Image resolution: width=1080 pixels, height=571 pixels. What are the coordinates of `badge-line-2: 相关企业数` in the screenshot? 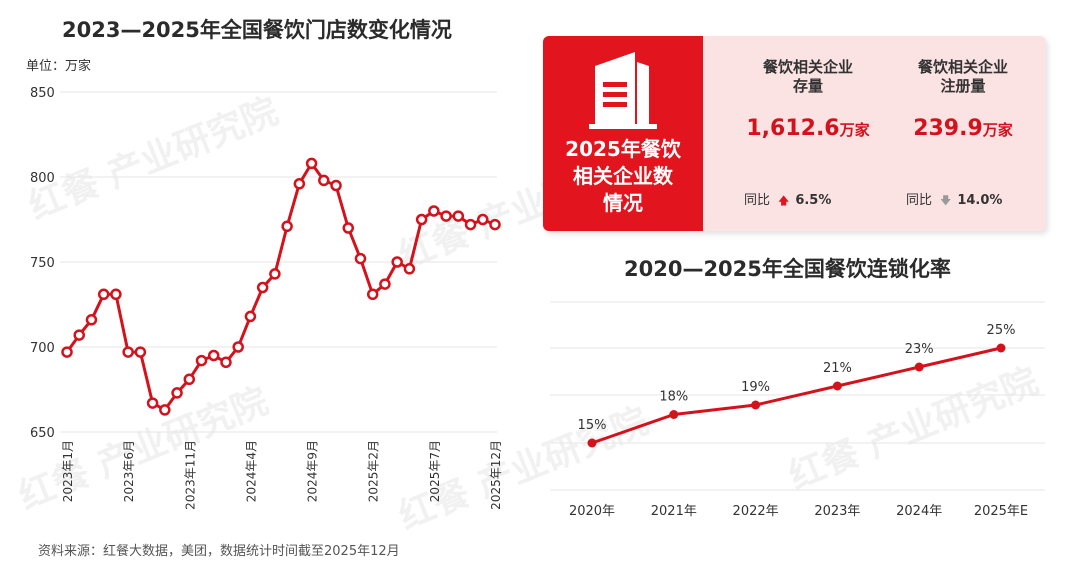 It's located at (623, 176).